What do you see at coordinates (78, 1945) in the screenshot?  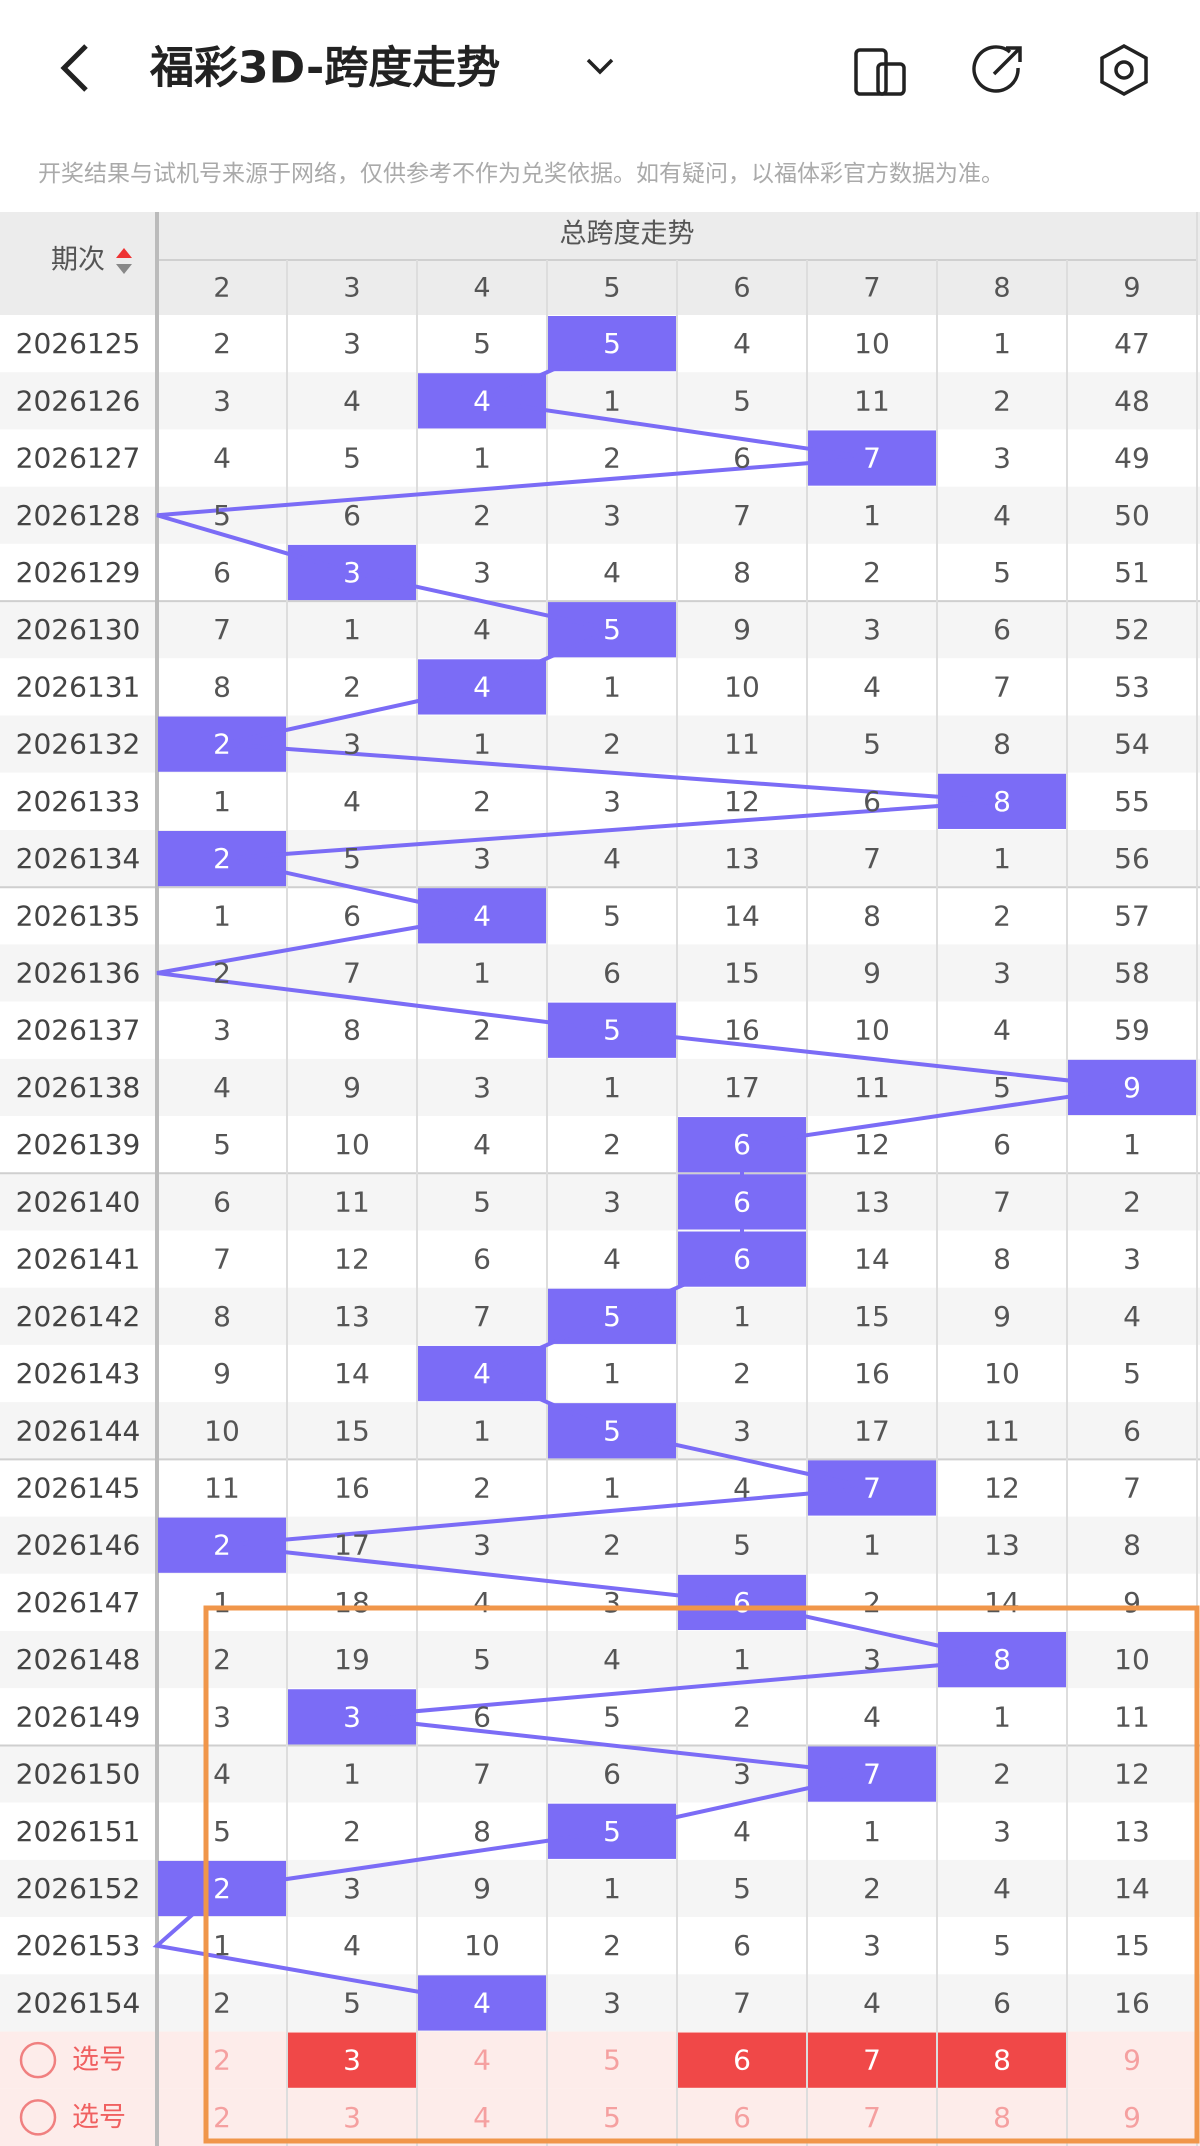 I see `period: 2026153` at bounding box center [78, 1945].